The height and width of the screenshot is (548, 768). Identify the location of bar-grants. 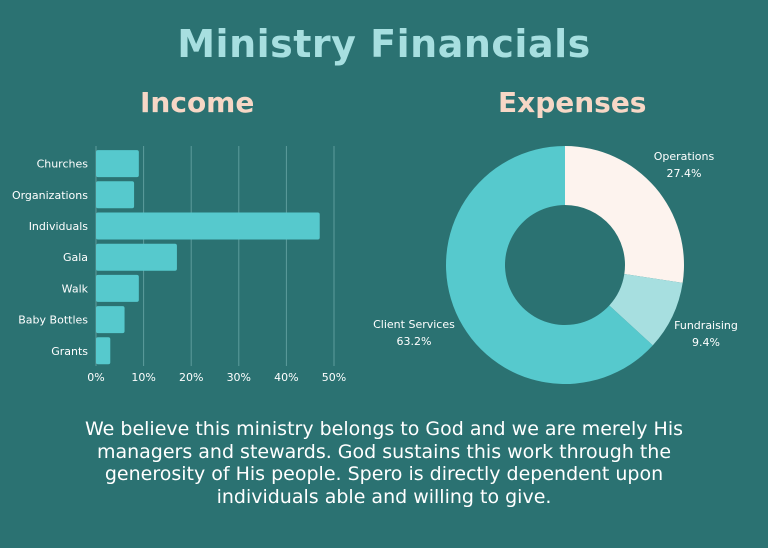
(103, 351).